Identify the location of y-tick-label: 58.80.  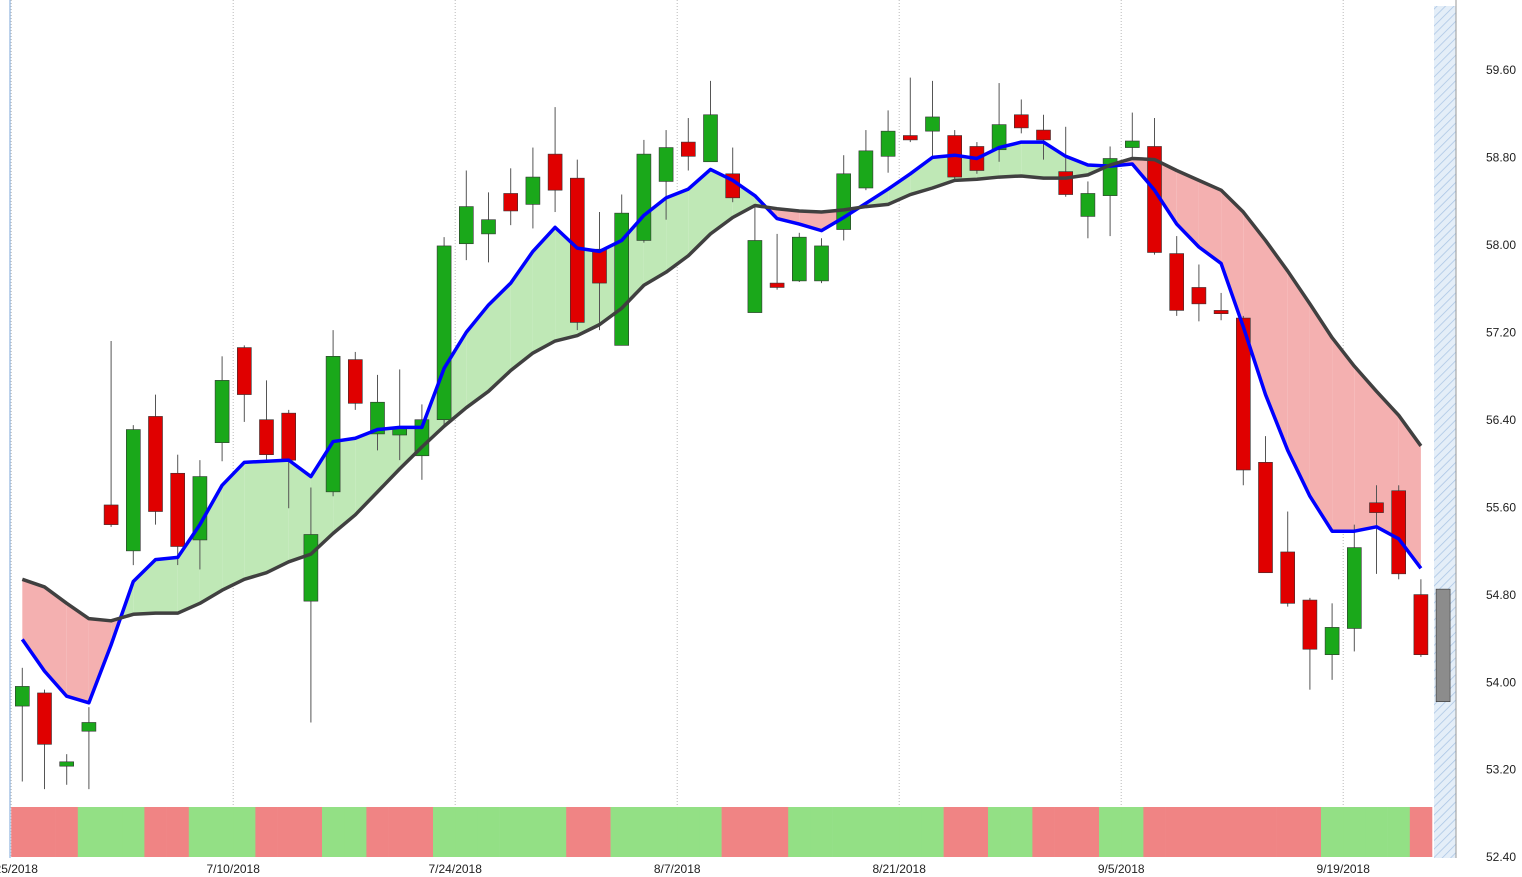
(1501, 158).